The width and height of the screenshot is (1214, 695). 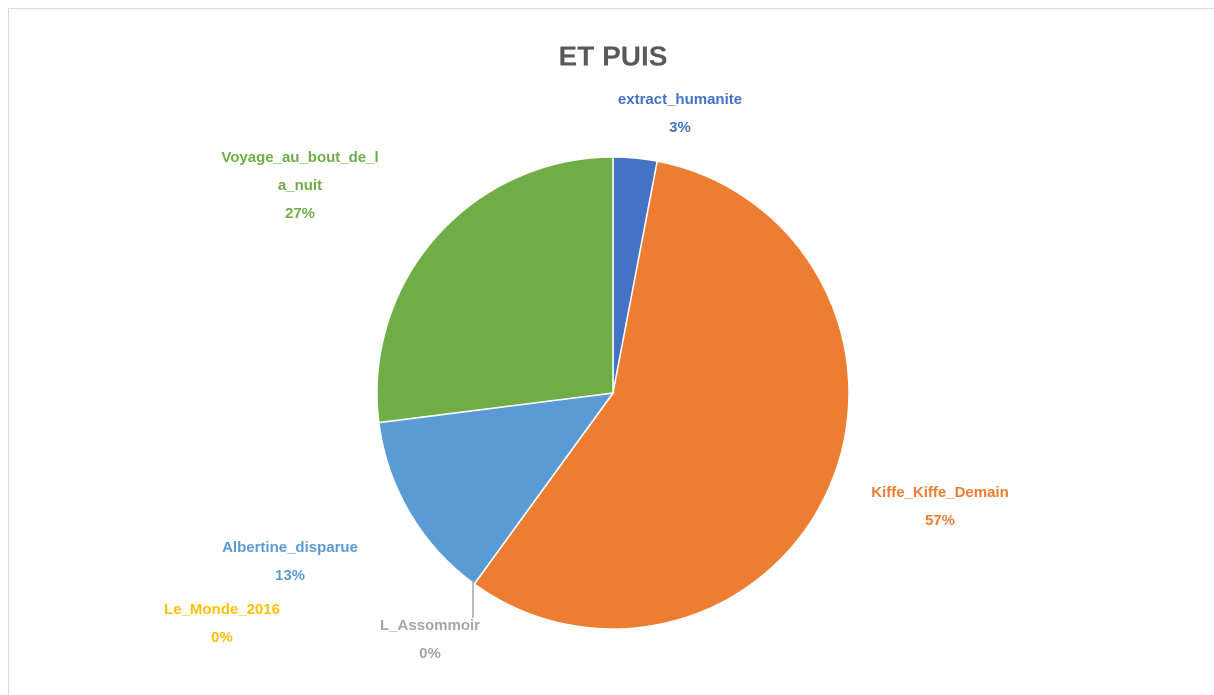 What do you see at coordinates (680, 99) in the screenshot?
I see `category-label: extract_humanite` at bounding box center [680, 99].